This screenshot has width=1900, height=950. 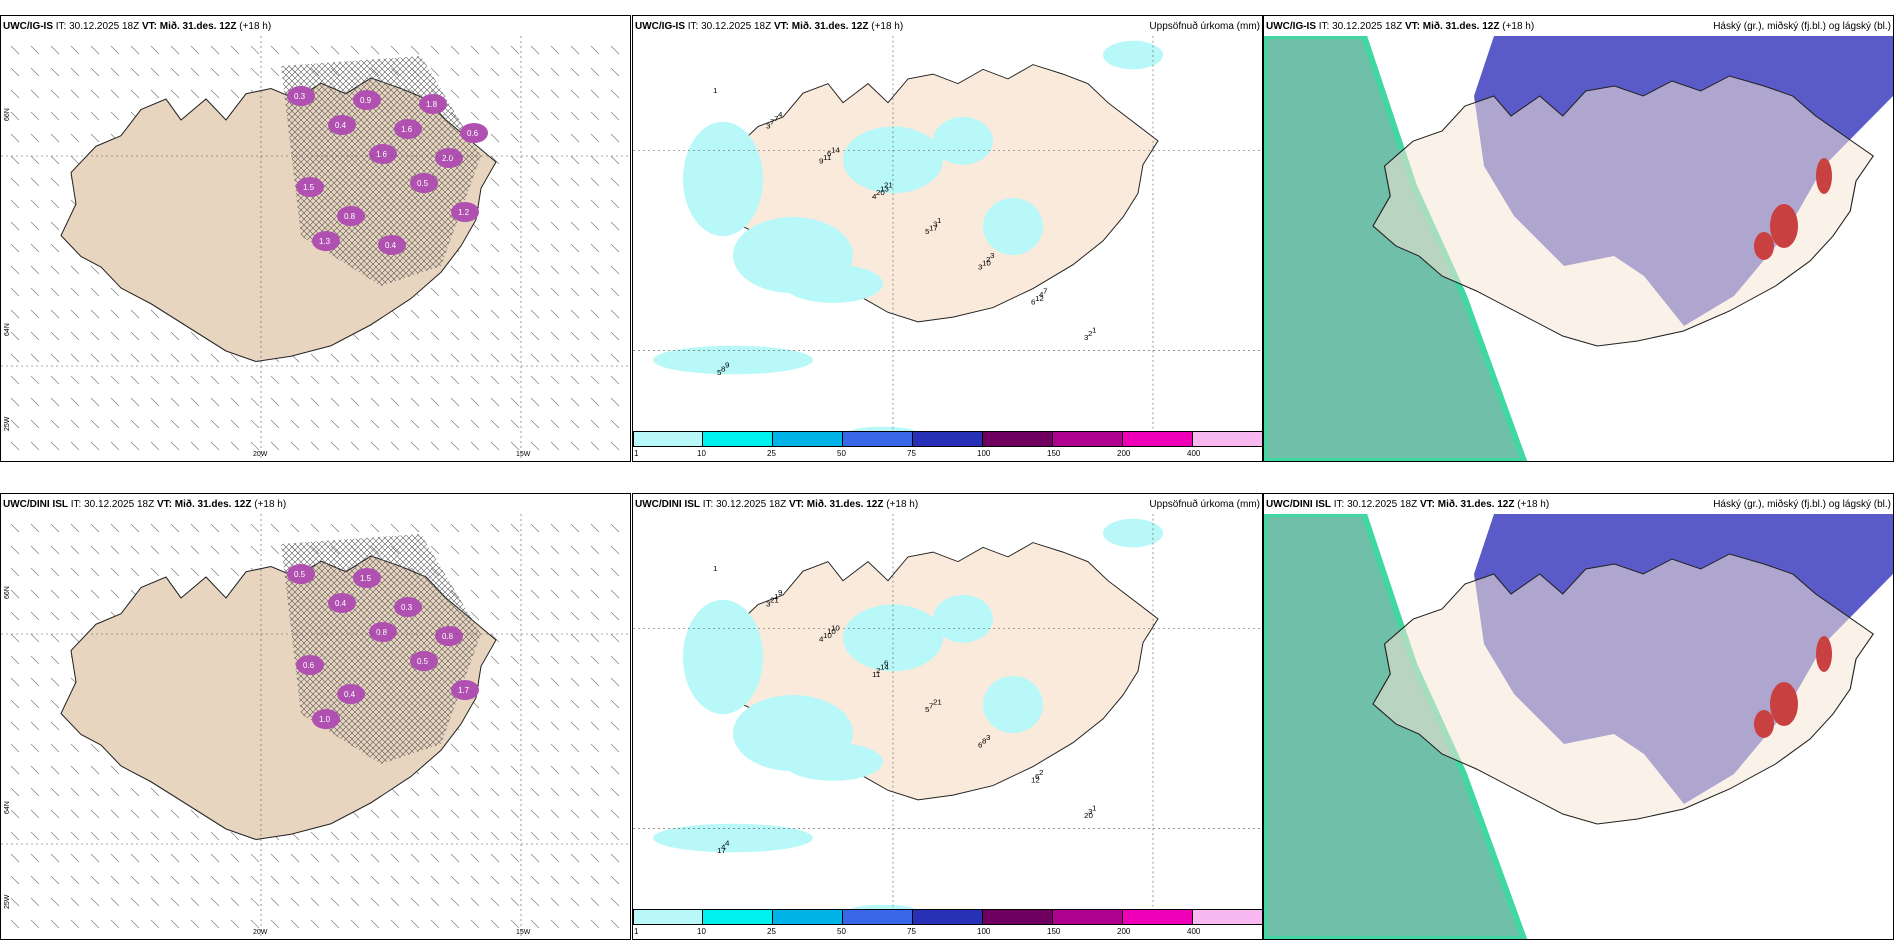 What do you see at coordinates (1623, 211) in the screenshot?
I see `iceland-outline` at bounding box center [1623, 211].